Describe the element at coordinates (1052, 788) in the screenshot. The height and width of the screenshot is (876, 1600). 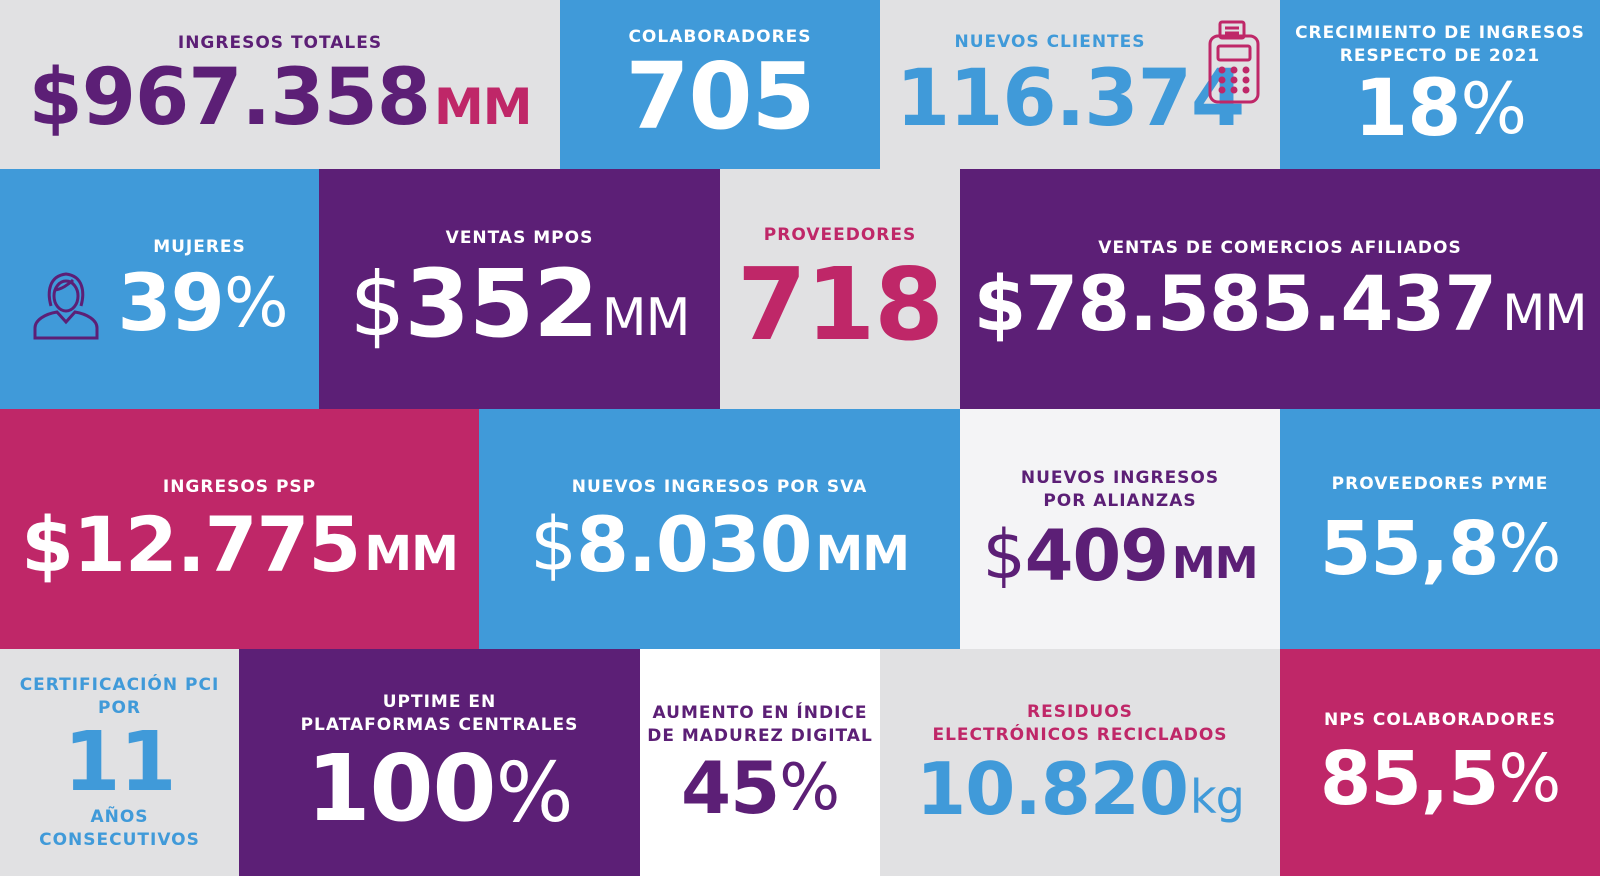
I see `tile-value: 10.820` at that location.